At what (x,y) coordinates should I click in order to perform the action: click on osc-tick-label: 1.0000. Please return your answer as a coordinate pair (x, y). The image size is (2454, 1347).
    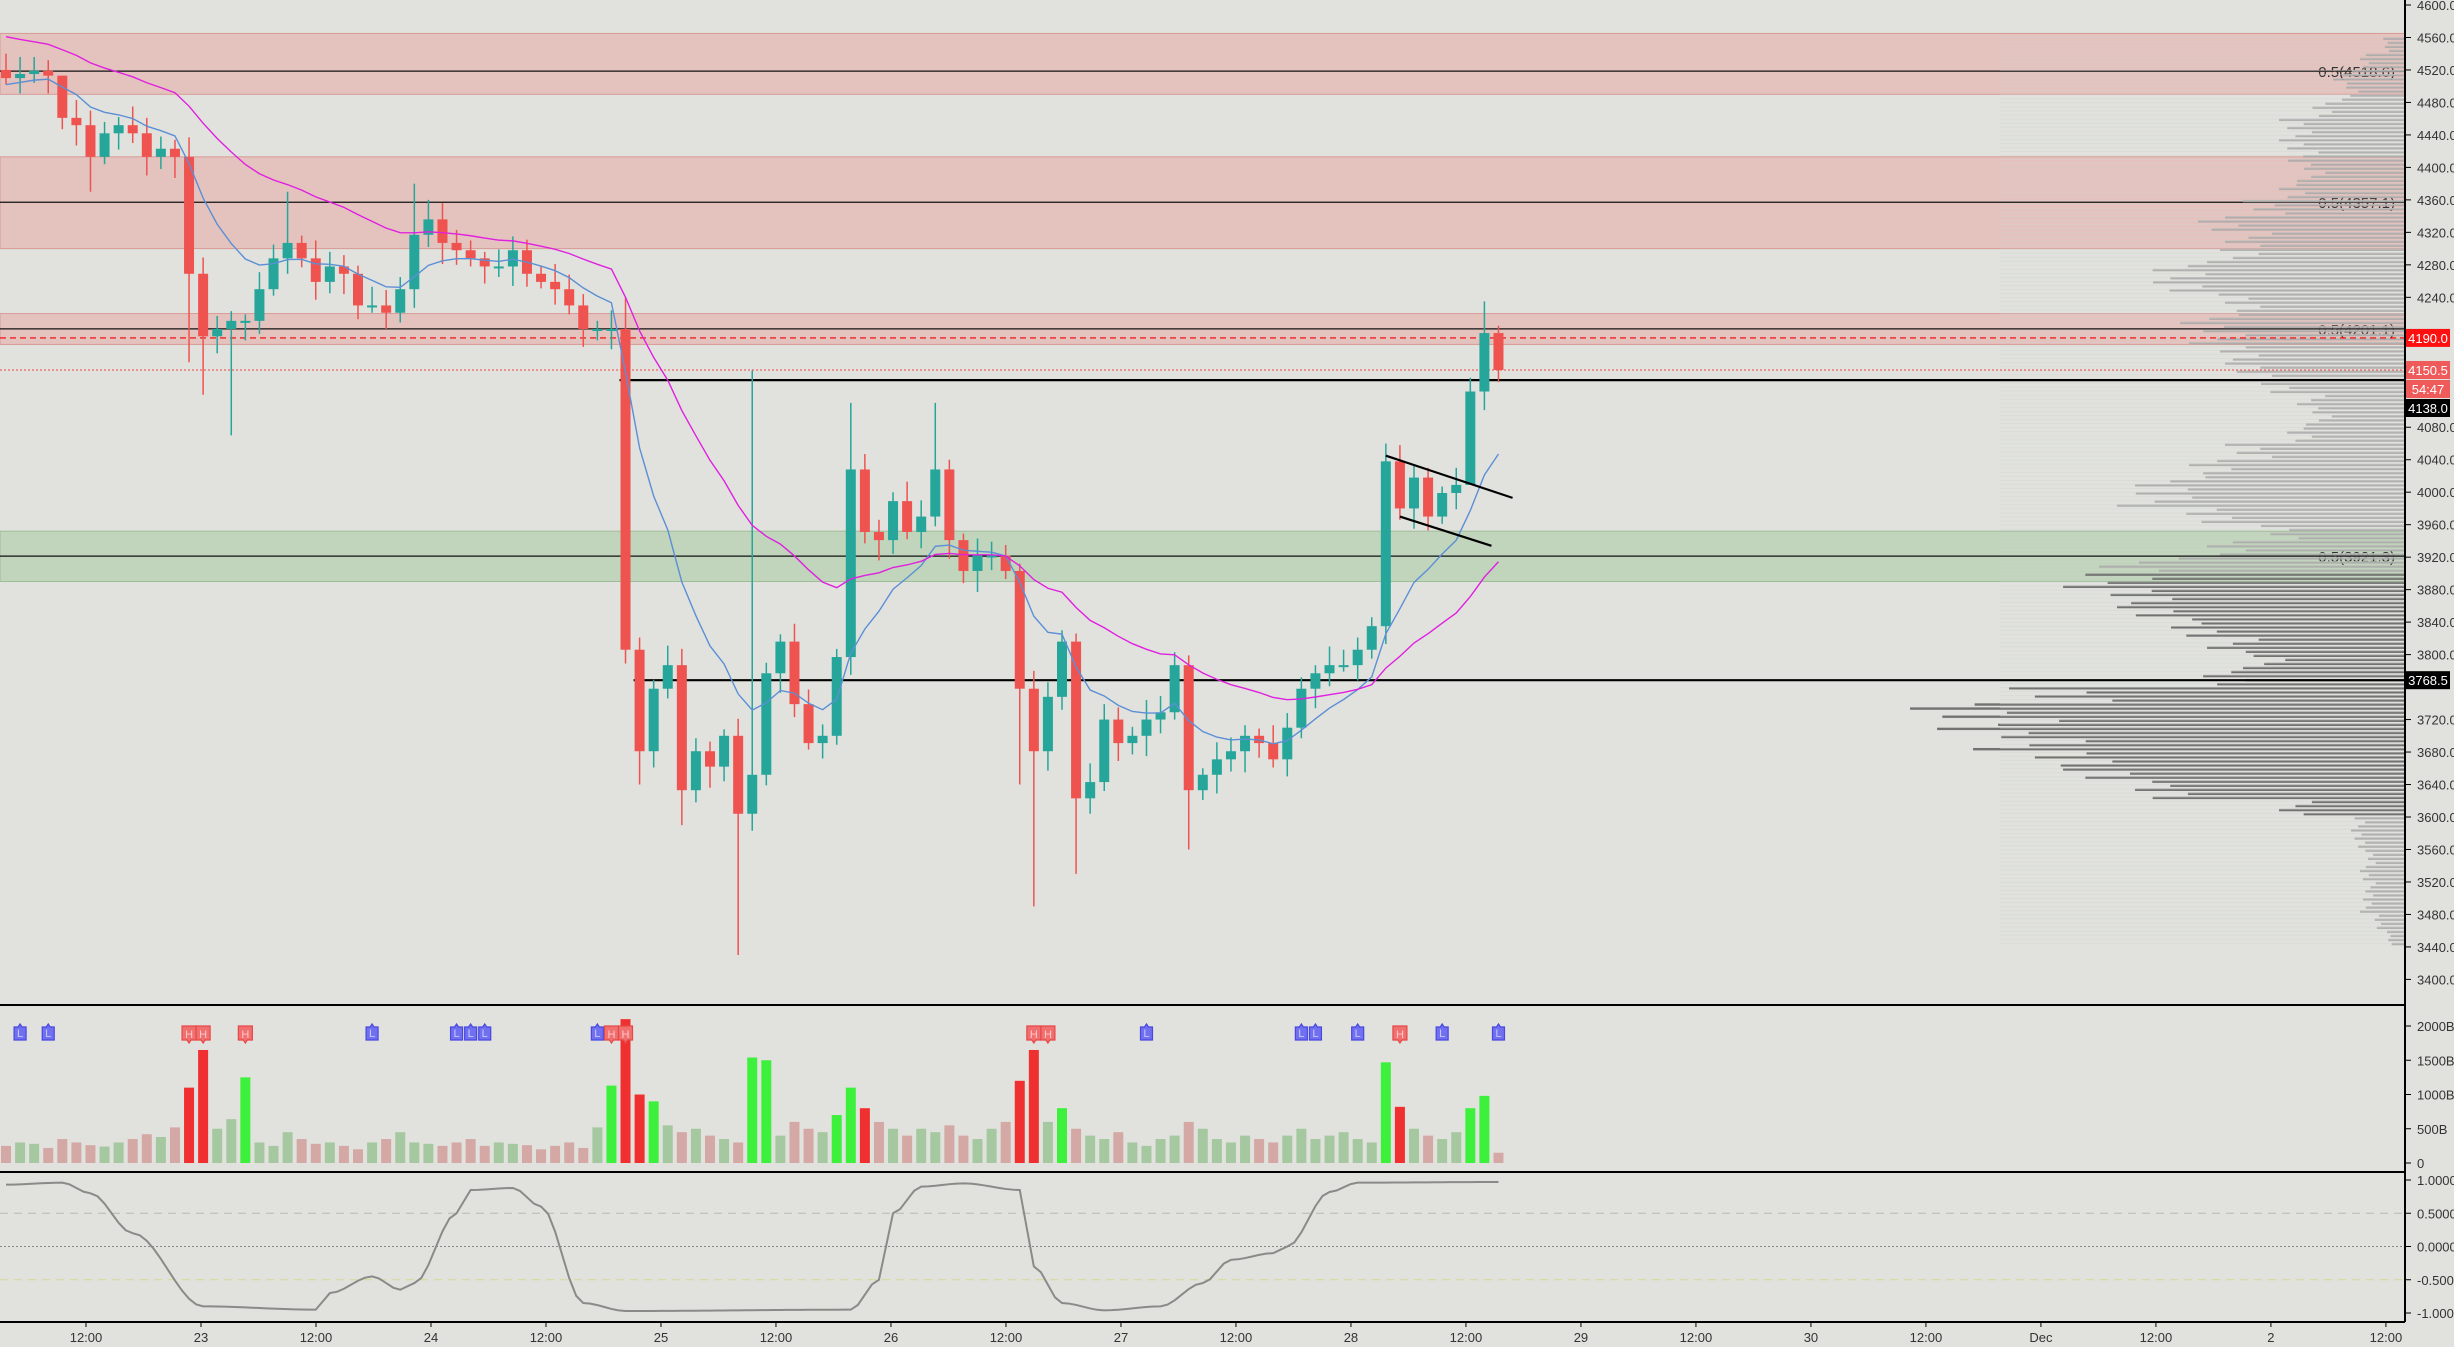
    Looking at the image, I should click on (2435, 1180).